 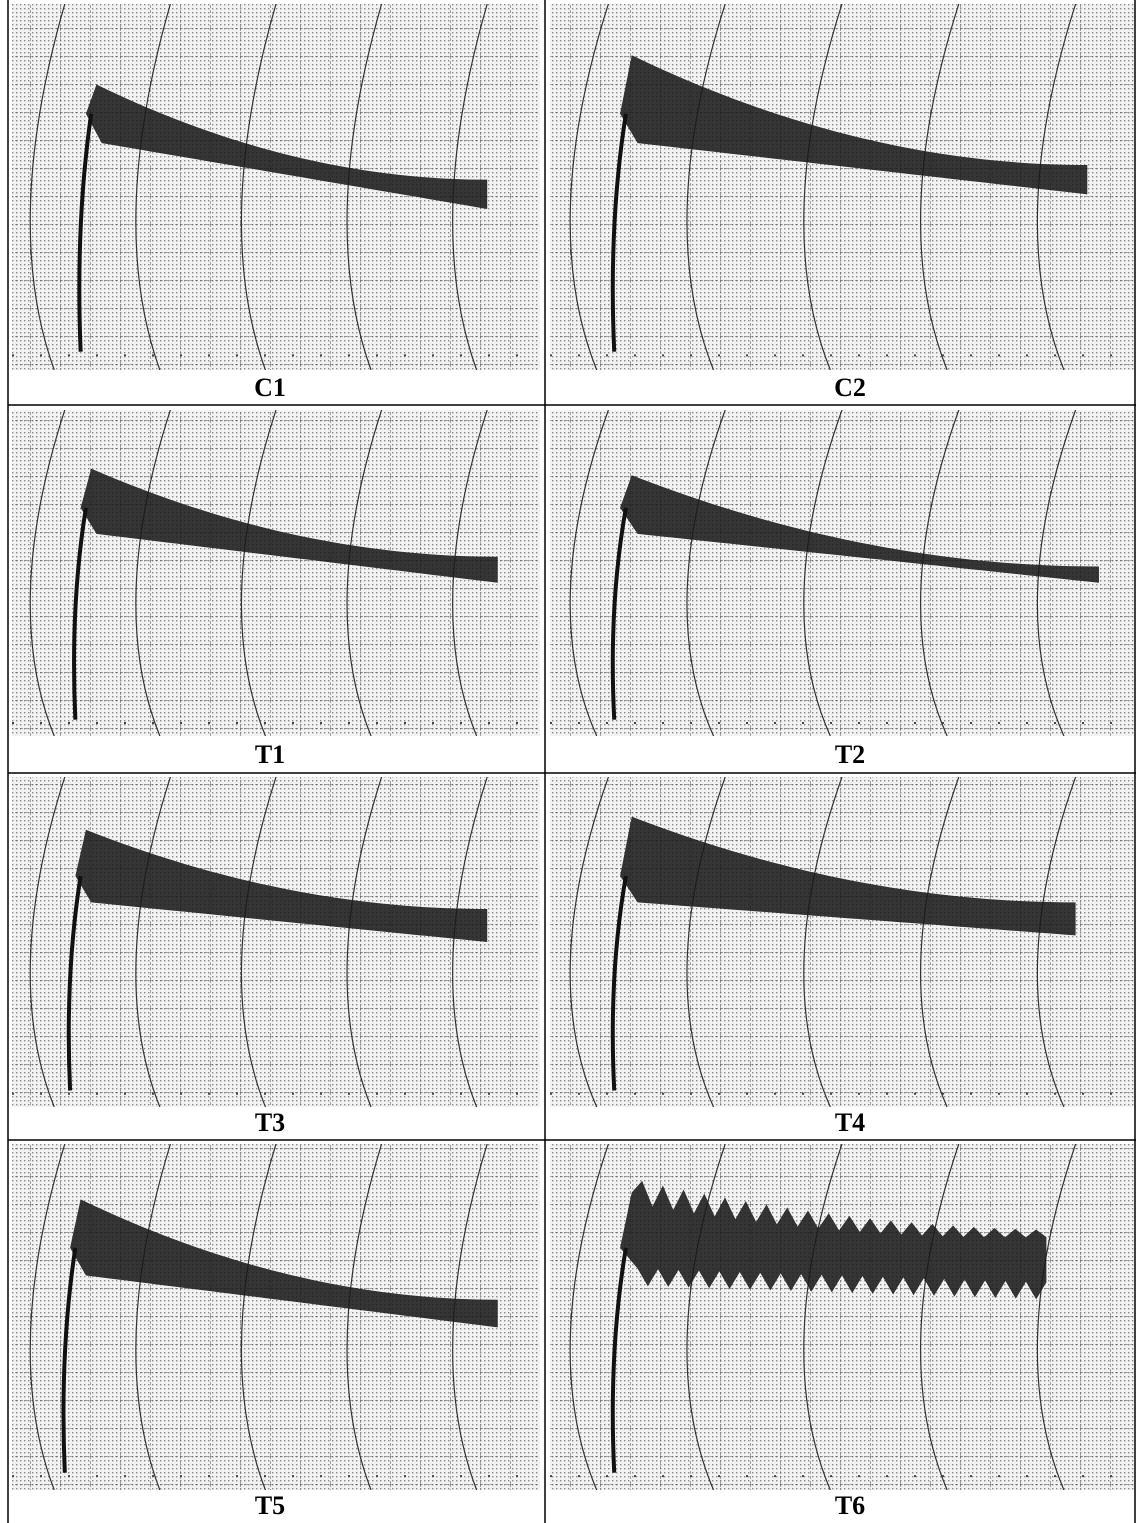 I want to click on panel-label: C1, so click(x=270, y=387).